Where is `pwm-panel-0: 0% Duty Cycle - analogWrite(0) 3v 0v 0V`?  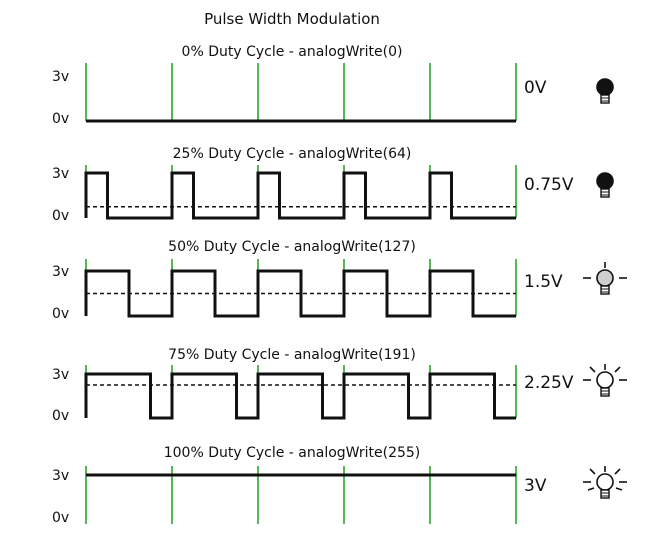
pwm-panel-0: 0% Duty Cycle - analogWrite(0) 3v 0v 0V is located at coordinates (333, 85).